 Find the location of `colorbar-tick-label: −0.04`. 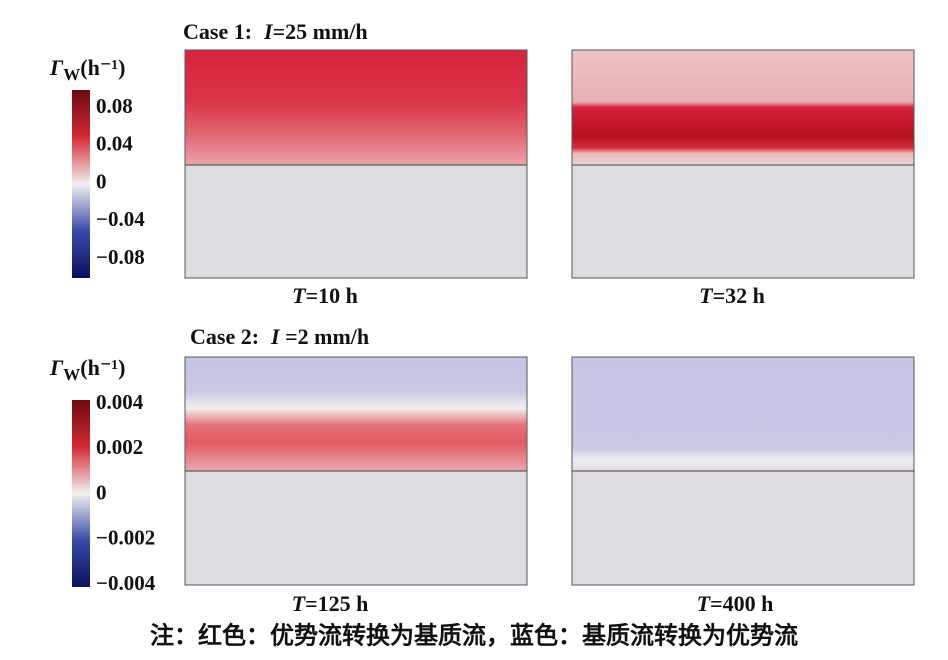

colorbar-tick-label: −0.04 is located at coordinates (120, 219).